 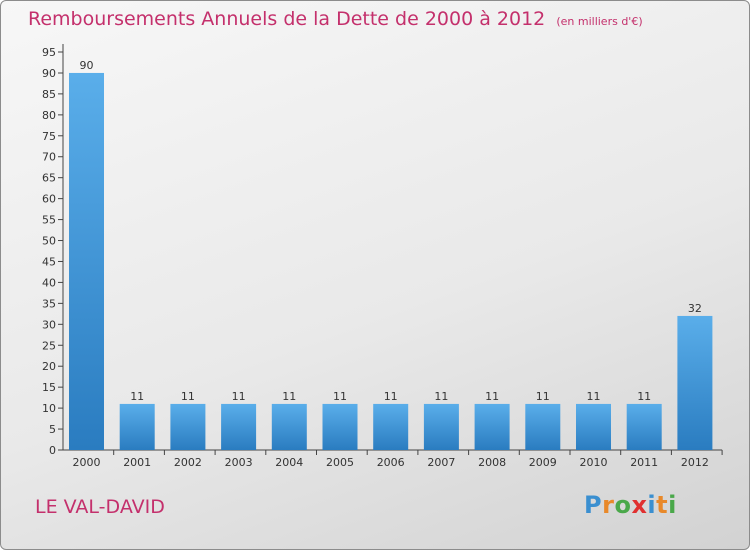 What do you see at coordinates (340, 462) in the screenshot?
I see `x-tick-label: 2005` at bounding box center [340, 462].